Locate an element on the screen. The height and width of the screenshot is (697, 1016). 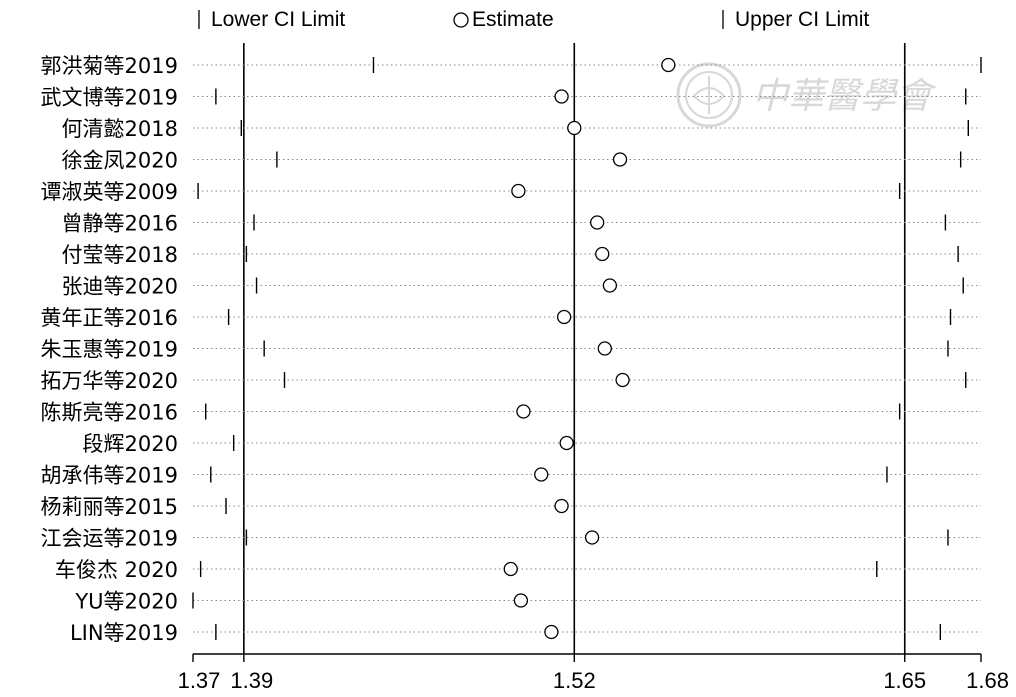
study-row: 朱玉惠等2019 is located at coordinates (511, 350).